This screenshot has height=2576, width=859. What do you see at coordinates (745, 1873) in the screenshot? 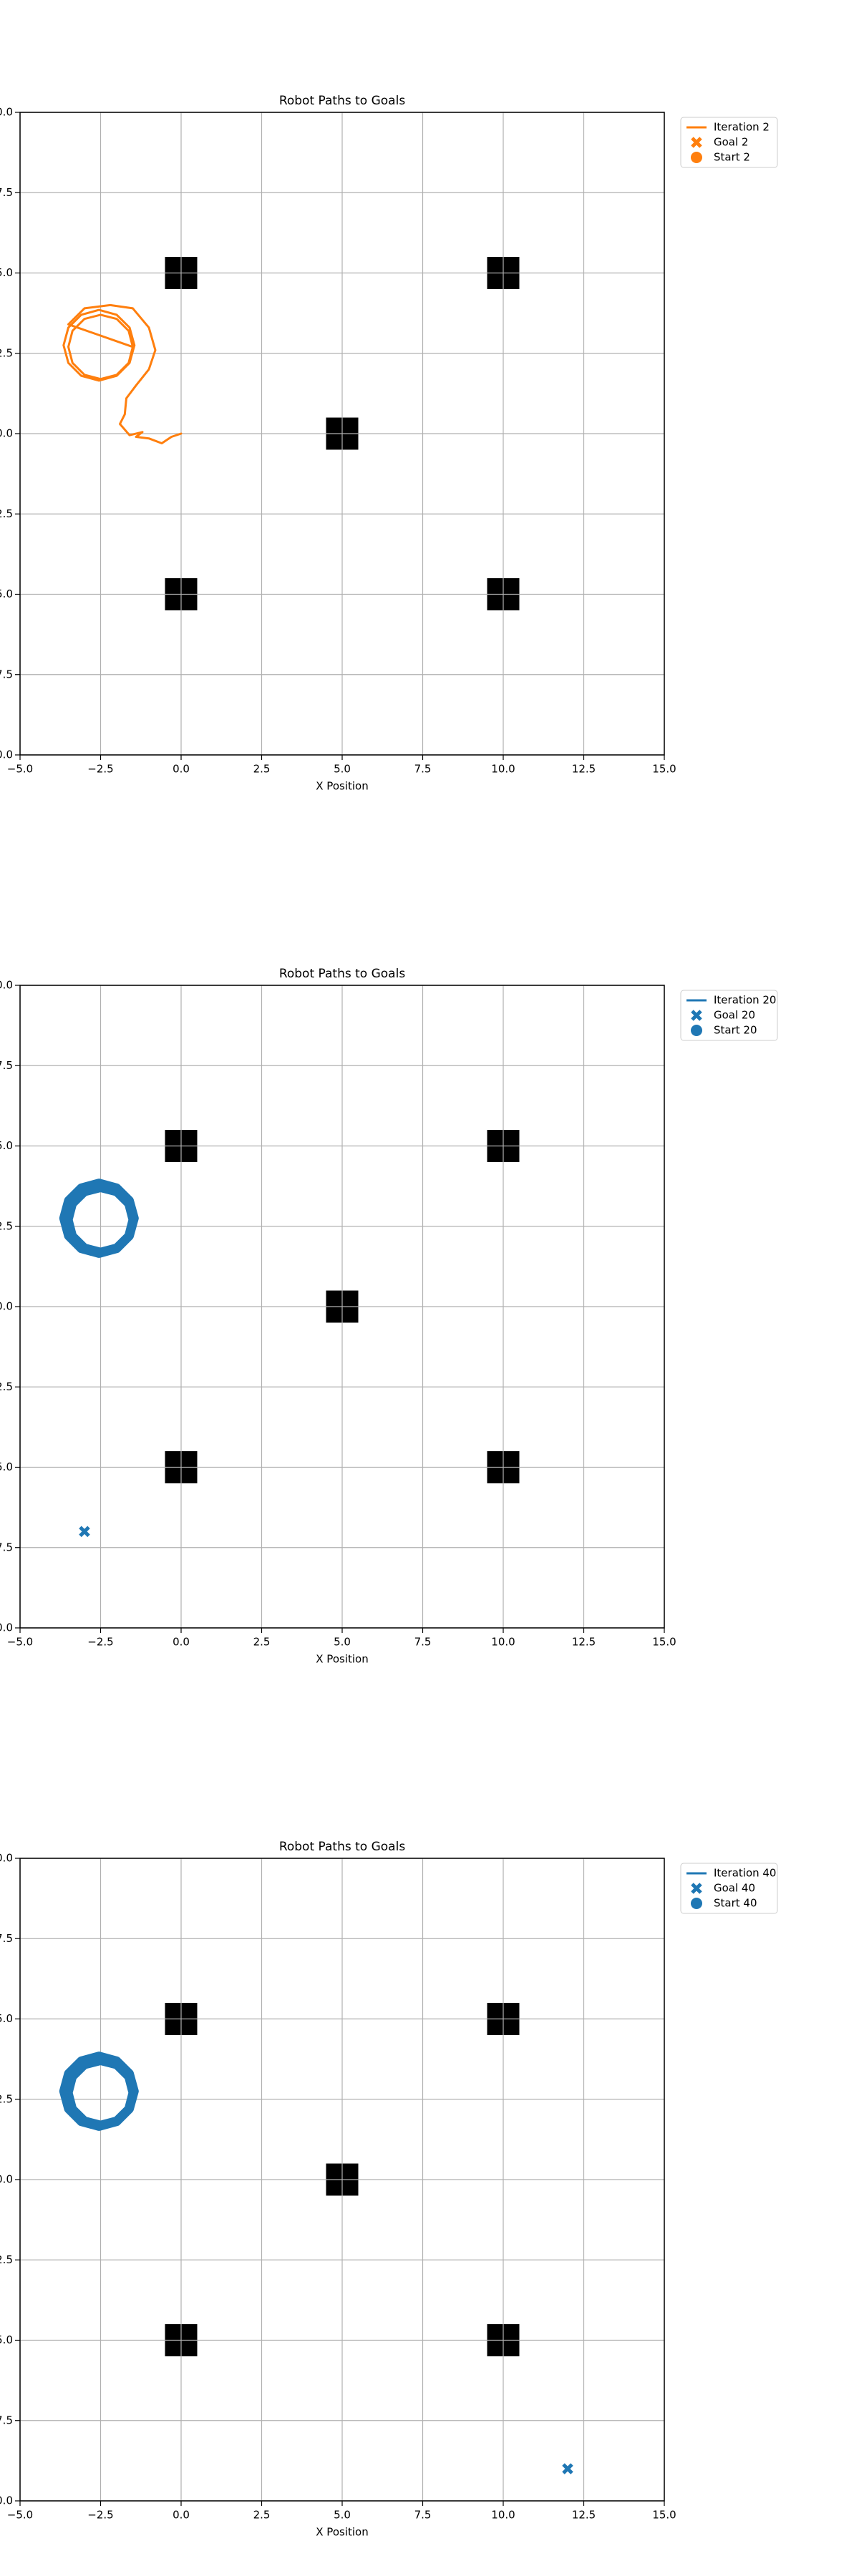
I see `legend-label: Iteration 40` at bounding box center [745, 1873].